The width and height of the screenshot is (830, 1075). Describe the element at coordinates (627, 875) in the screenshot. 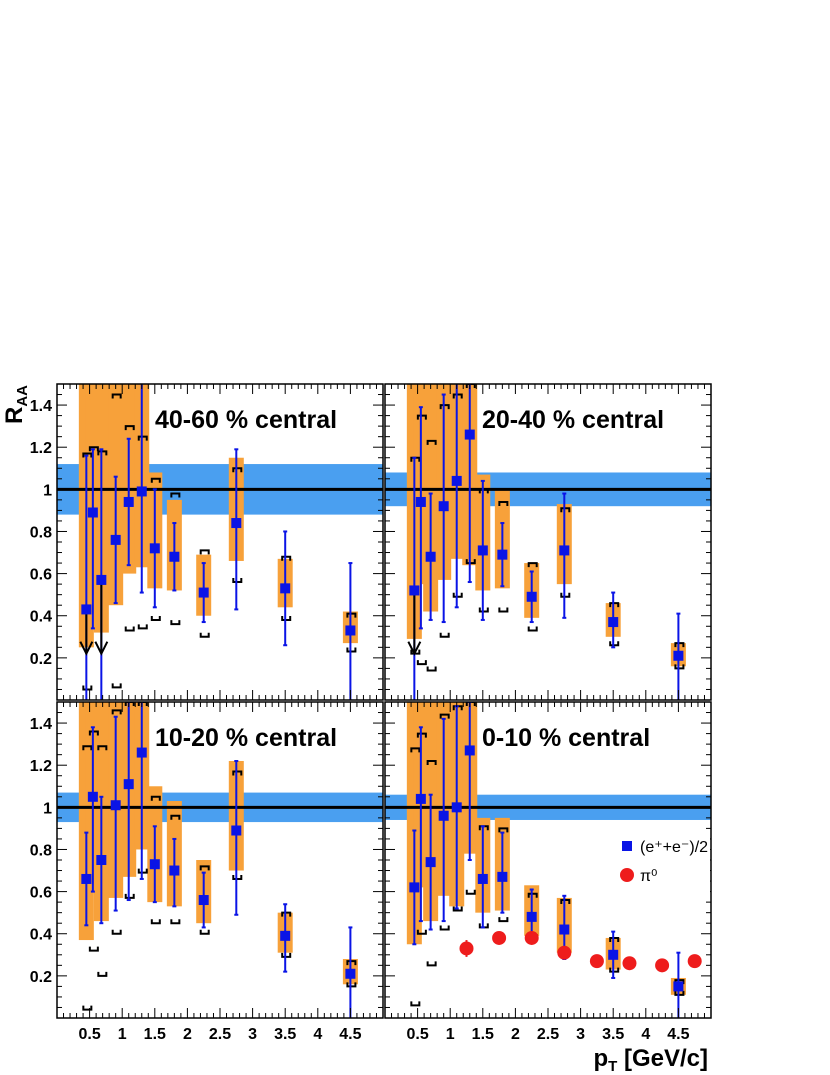

I see `legend-marker-circle` at that location.